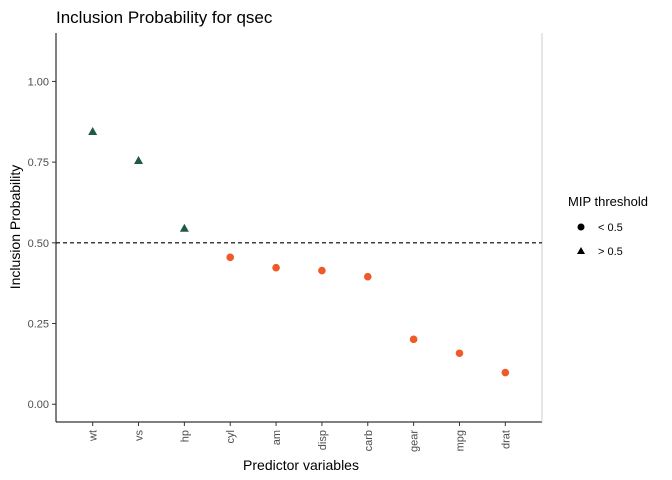 This screenshot has width=672, height=480. What do you see at coordinates (38, 325) in the screenshot?
I see `y-tick-label: 0.25` at bounding box center [38, 325].